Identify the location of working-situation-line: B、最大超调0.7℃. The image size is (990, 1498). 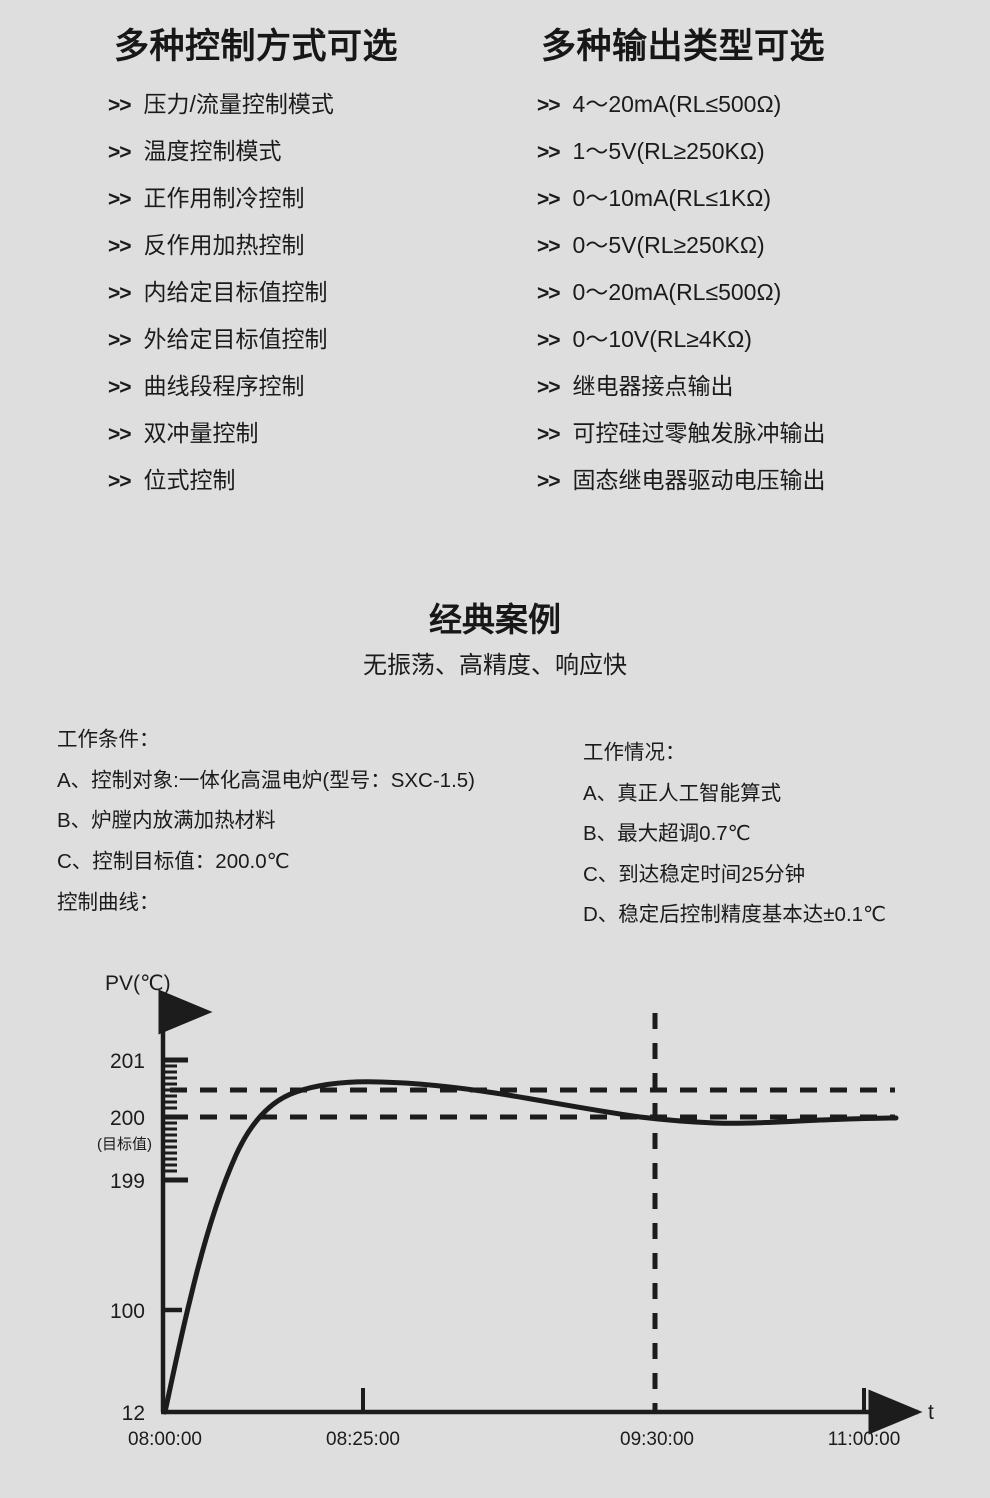
(667, 833).